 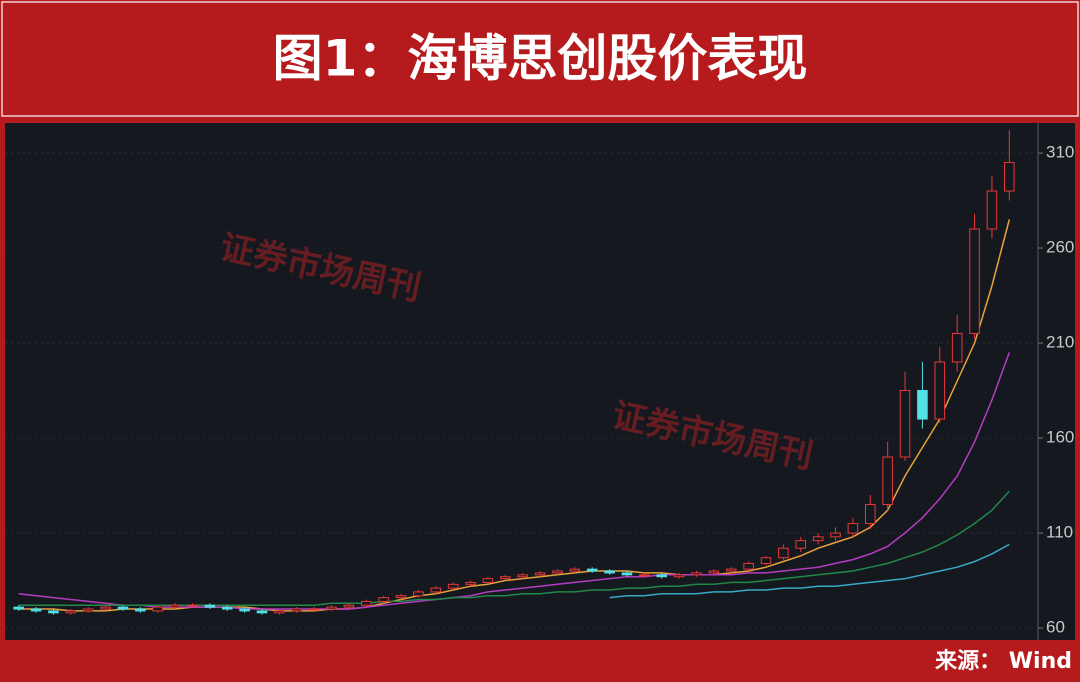 I want to click on chart-title: 图1：海博思创股价表现, so click(x=540, y=59).